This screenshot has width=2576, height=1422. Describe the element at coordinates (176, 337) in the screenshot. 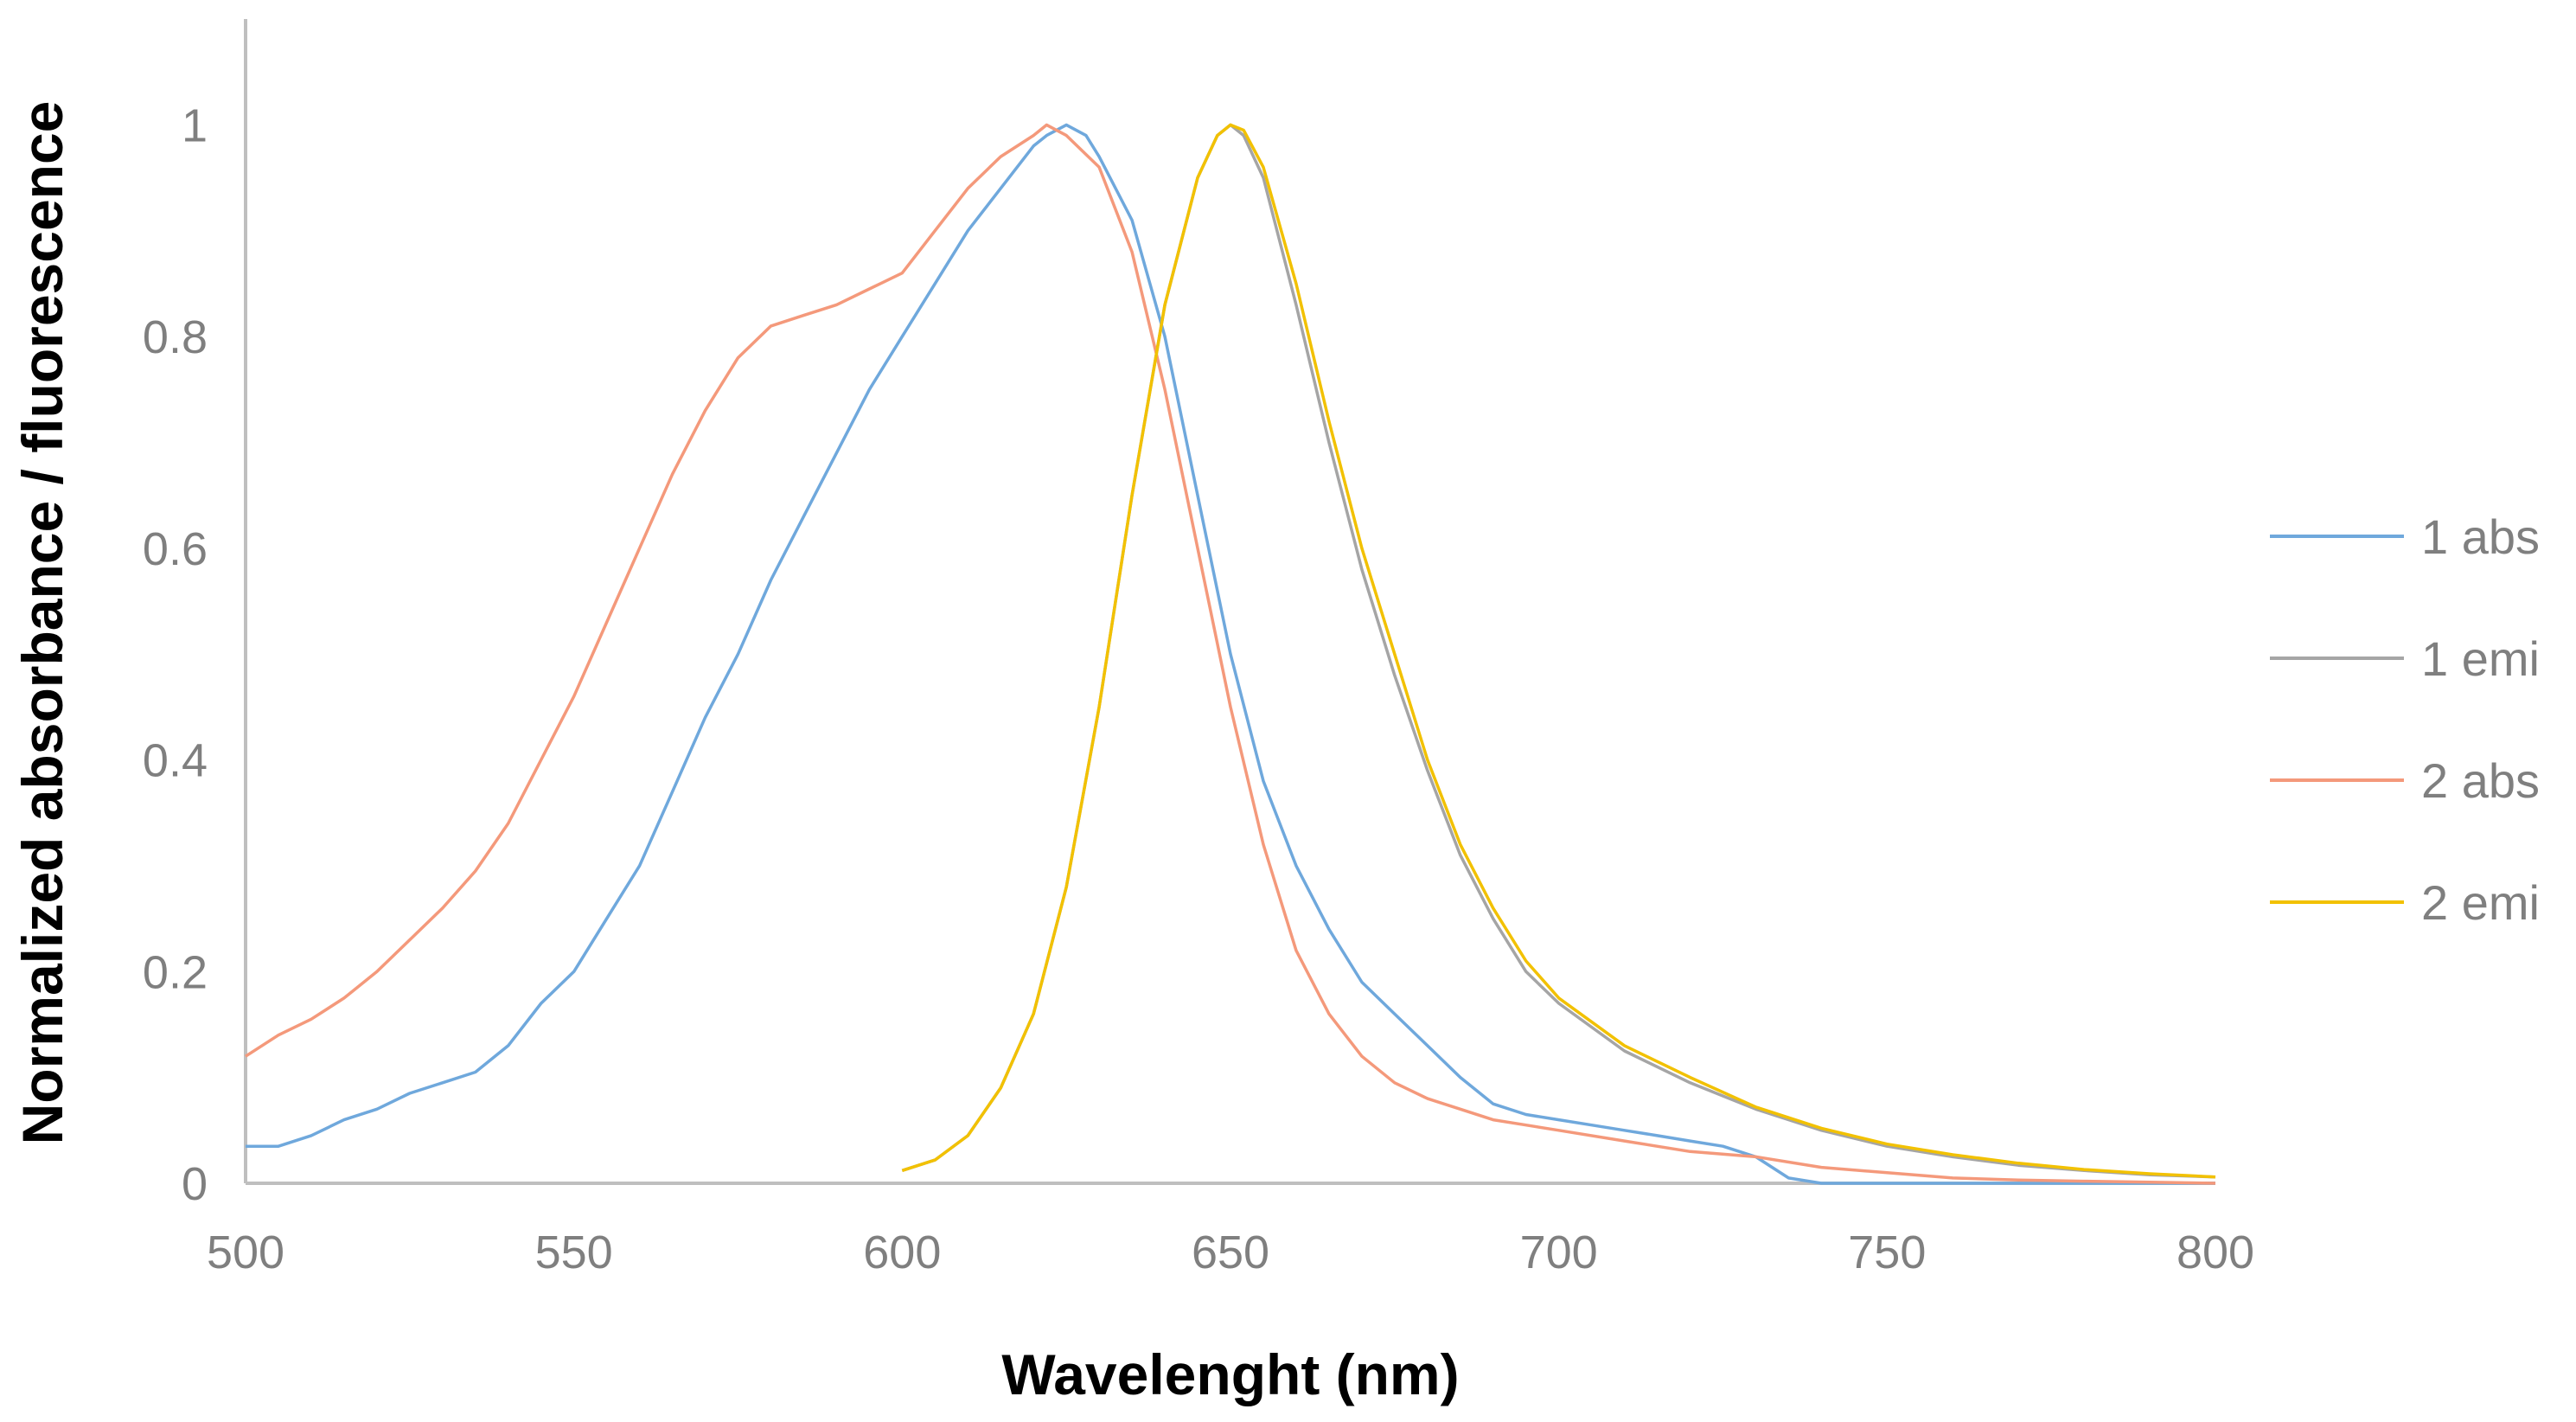

I see `y-tick-label: 0.8` at that location.